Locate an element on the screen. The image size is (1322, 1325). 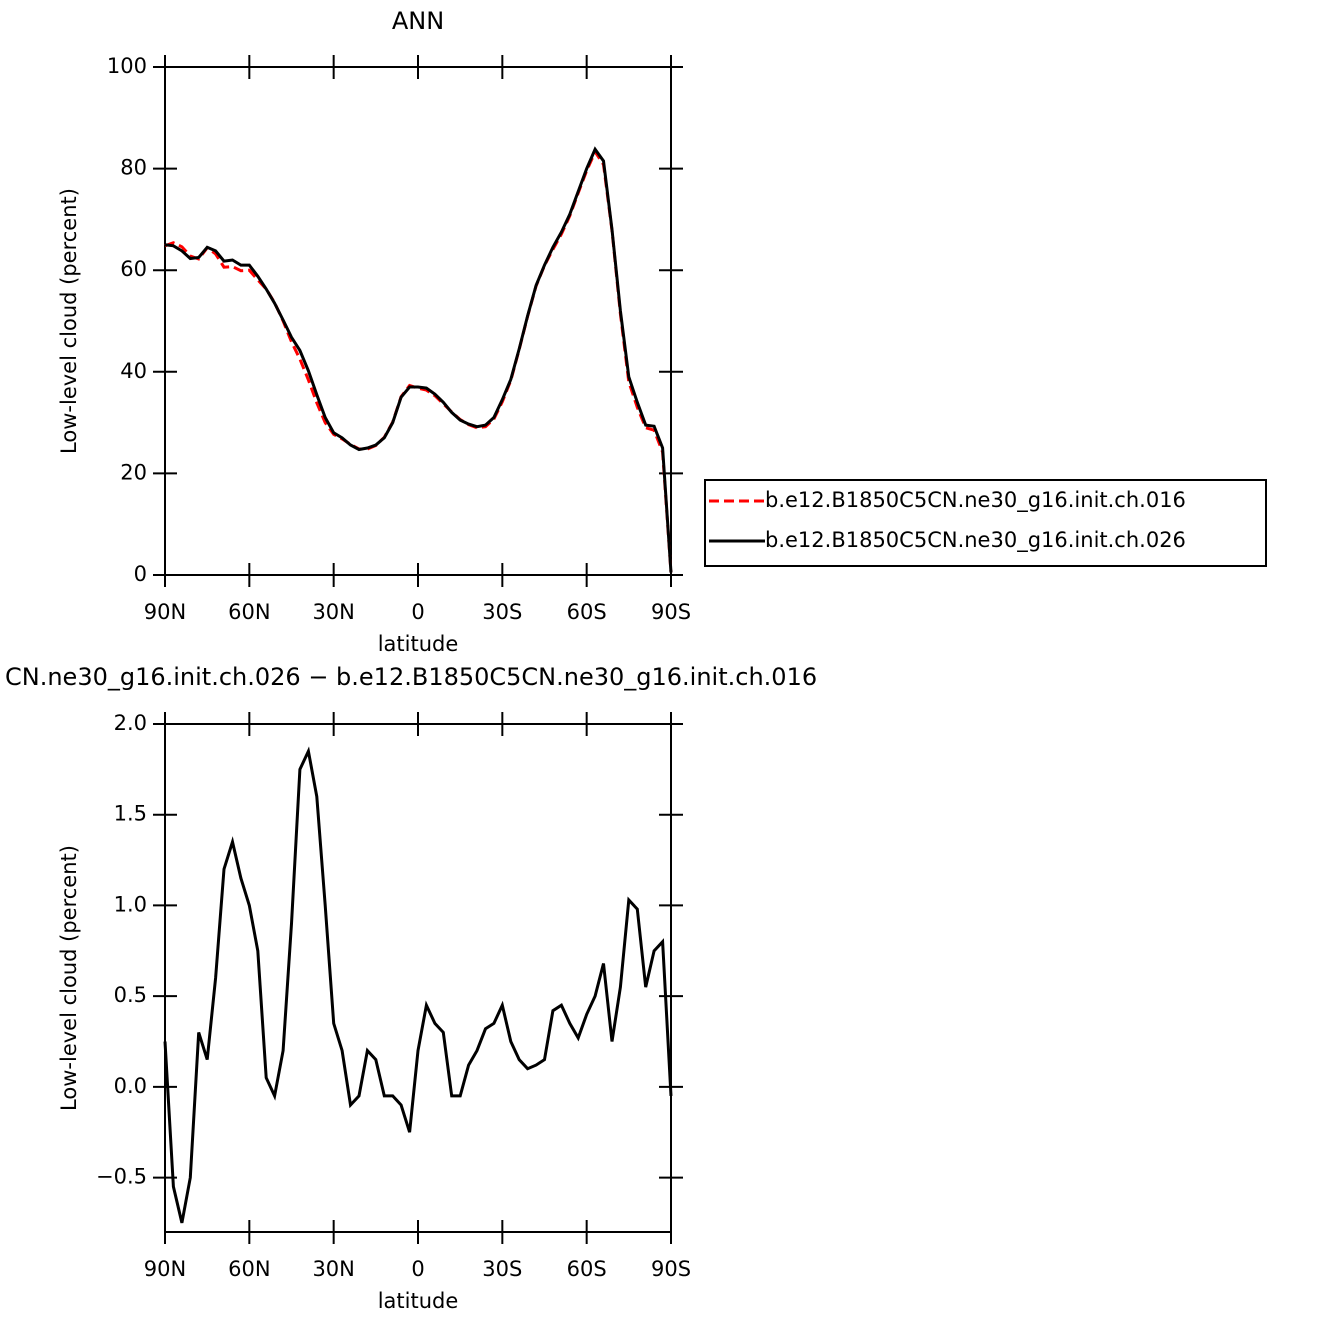
legend-label: b.e12.B1850C5CN.ne30_g16.init.ch.016 is located at coordinates (975, 500).